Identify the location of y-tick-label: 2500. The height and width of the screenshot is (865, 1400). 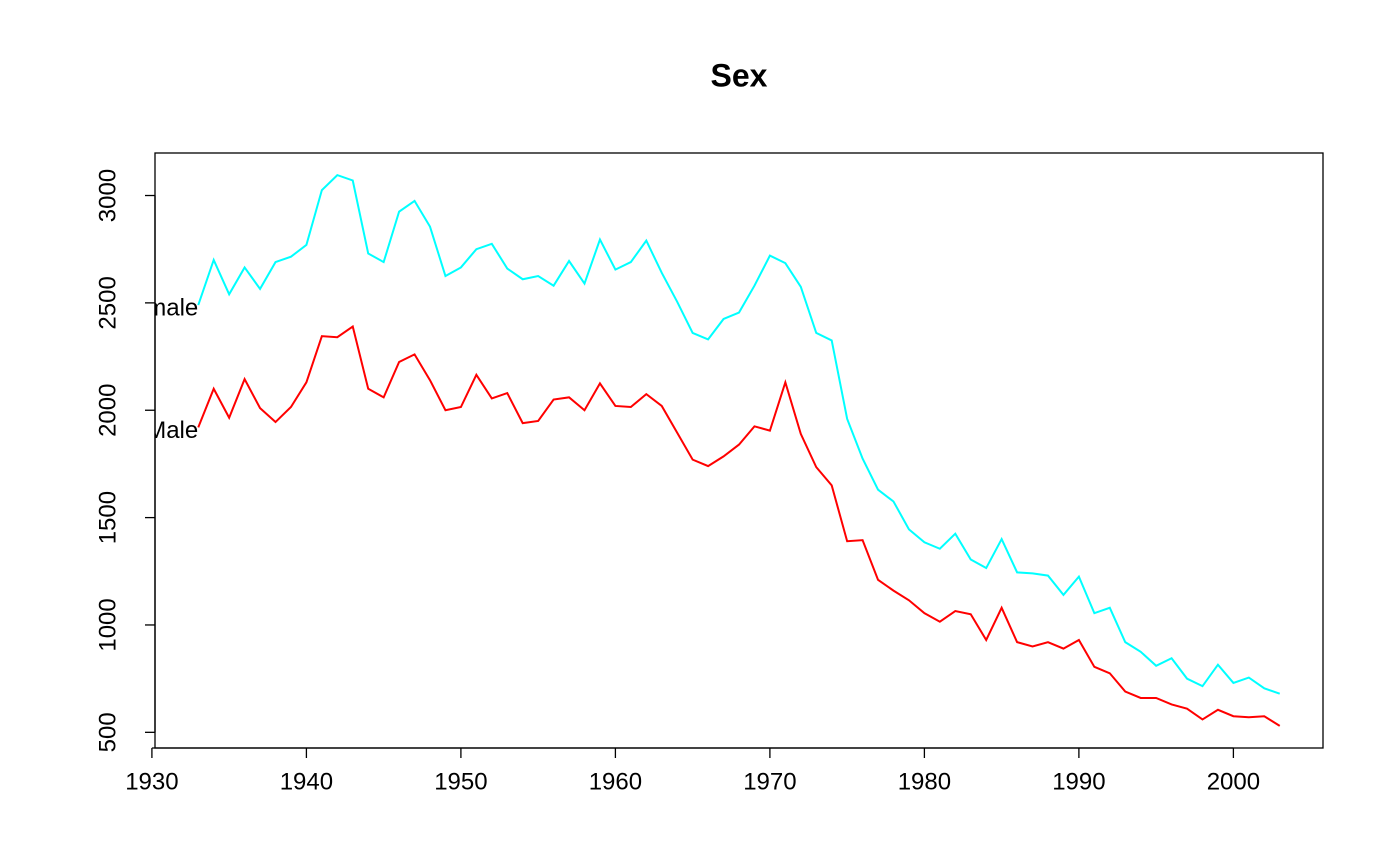
(107, 302).